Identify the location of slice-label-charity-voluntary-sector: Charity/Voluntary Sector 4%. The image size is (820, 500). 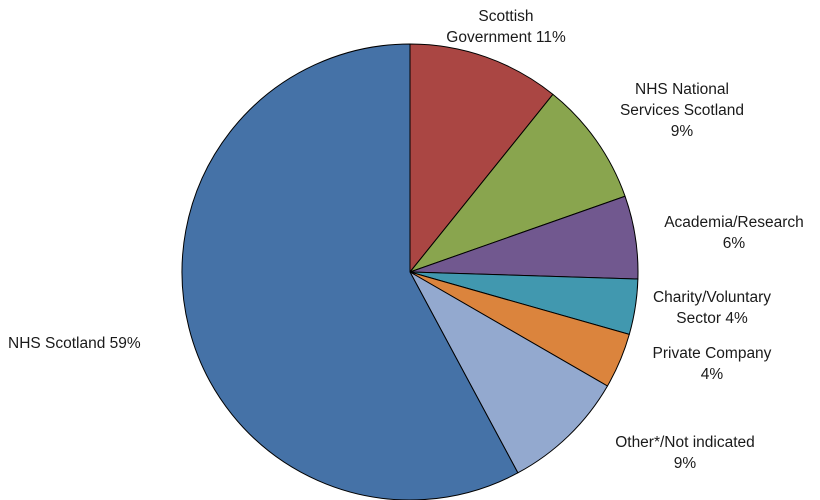
(712, 308).